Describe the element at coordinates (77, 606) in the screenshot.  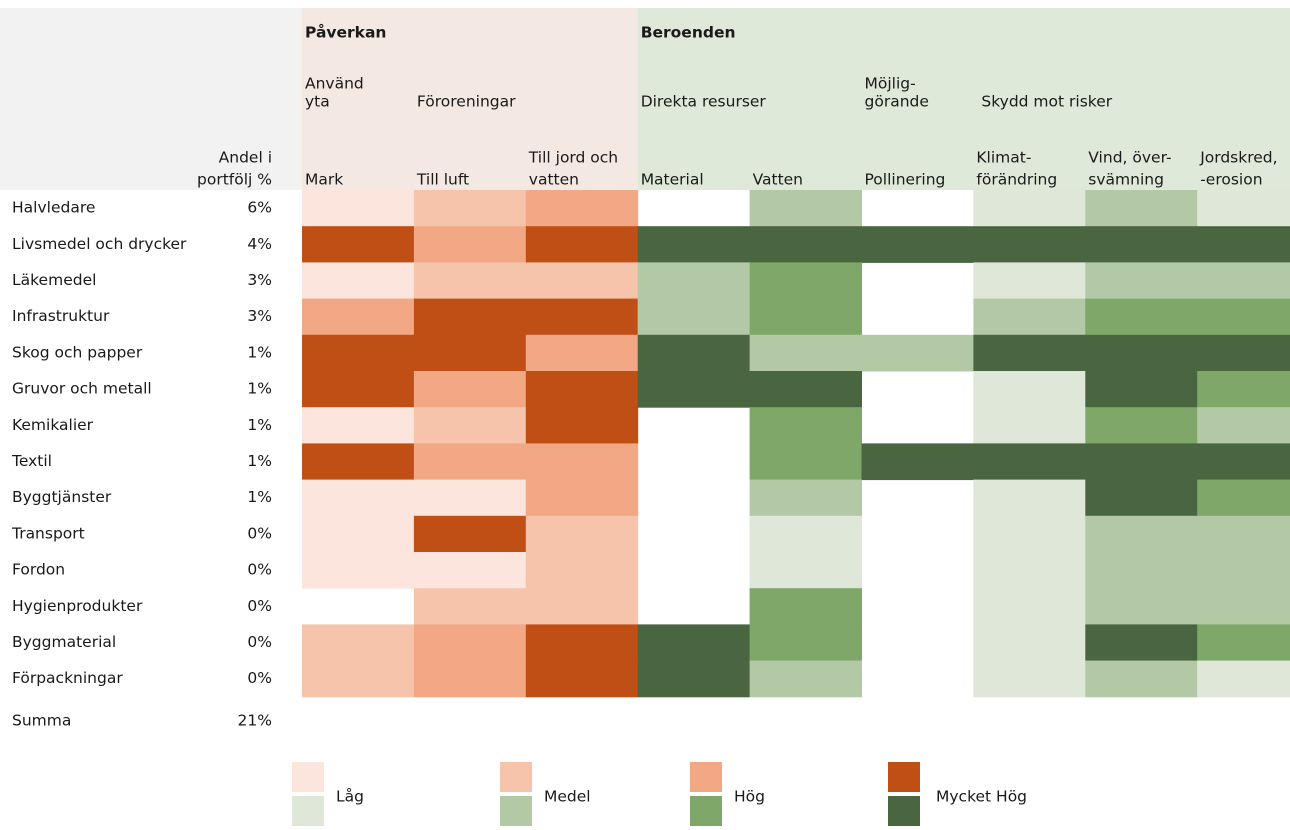
I see `row-label: Hygienprodukter` at that location.